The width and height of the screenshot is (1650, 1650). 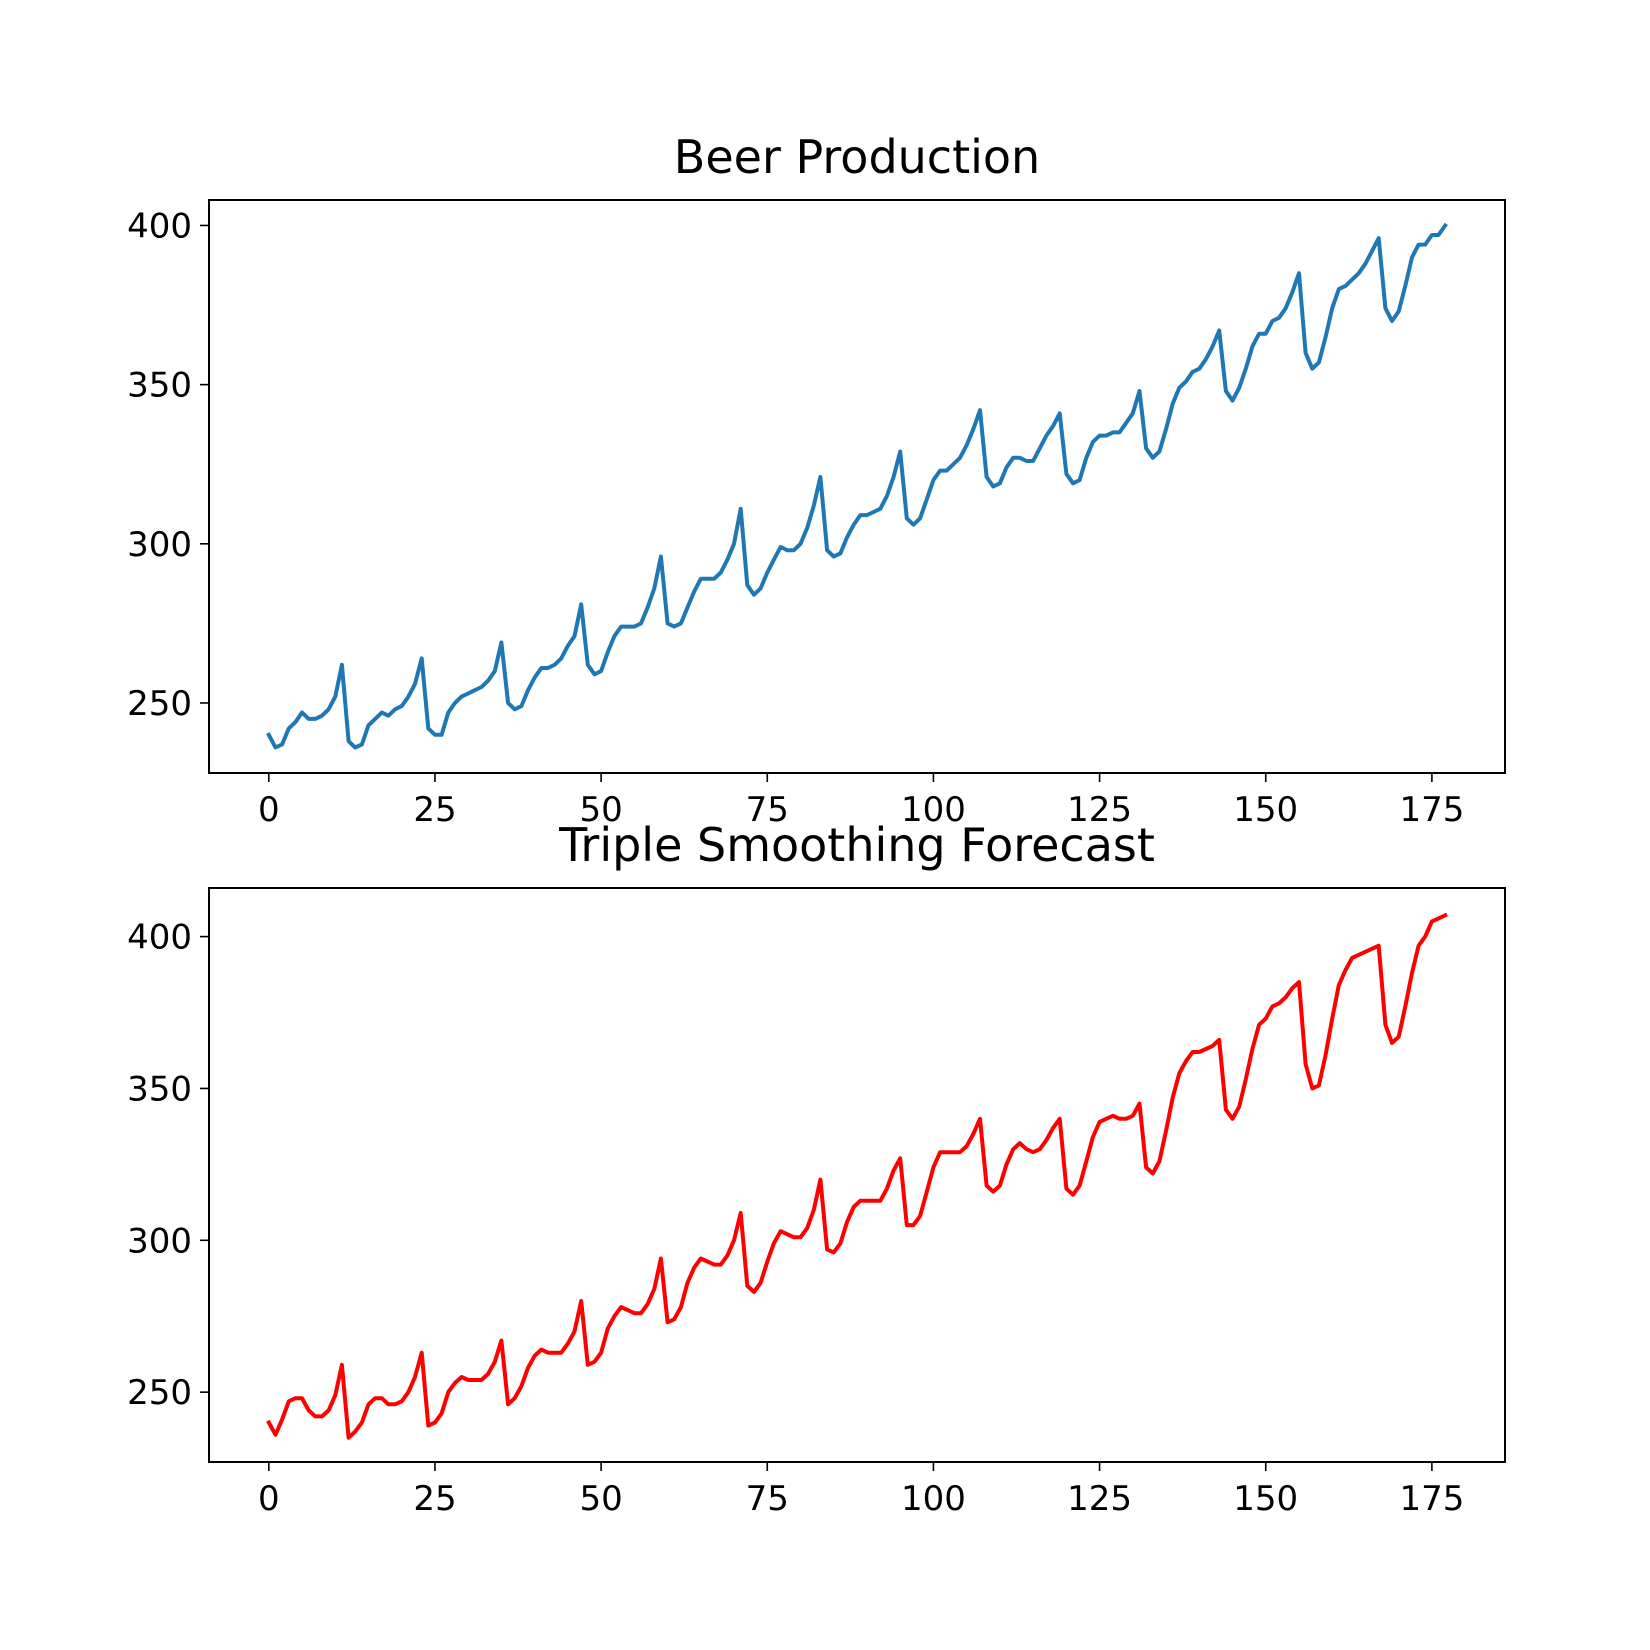 I want to click on chart-title: Triple Smoothing Forecast, so click(x=856, y=845).